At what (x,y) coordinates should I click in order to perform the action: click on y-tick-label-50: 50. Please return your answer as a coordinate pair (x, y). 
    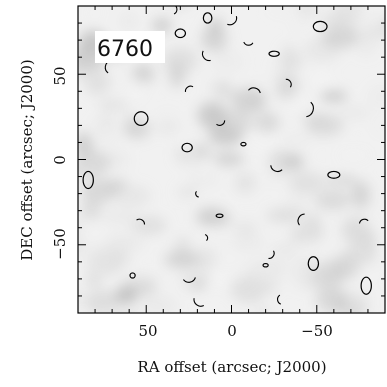
    Looking at the image, I should click on (60, 75).